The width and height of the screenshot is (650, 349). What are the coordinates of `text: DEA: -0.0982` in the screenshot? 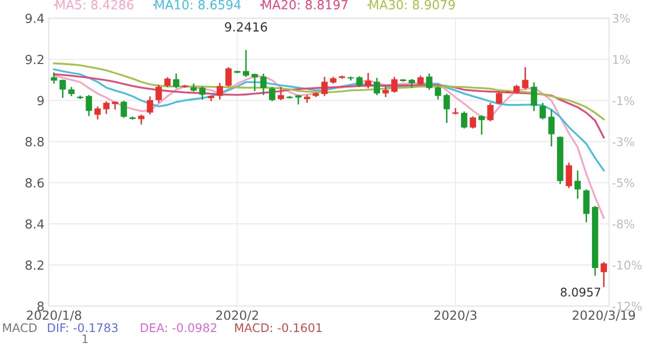 It's located at (178, 327).